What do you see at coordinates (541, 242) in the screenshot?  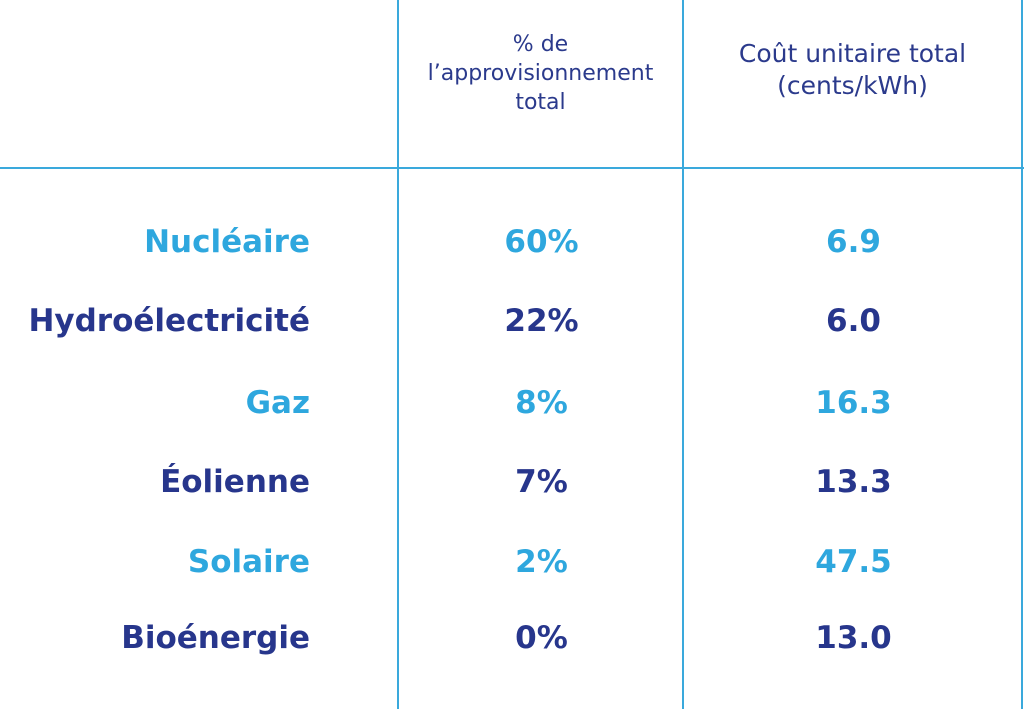 I see `supply-share: 60%` at bounding box center [541, 242].